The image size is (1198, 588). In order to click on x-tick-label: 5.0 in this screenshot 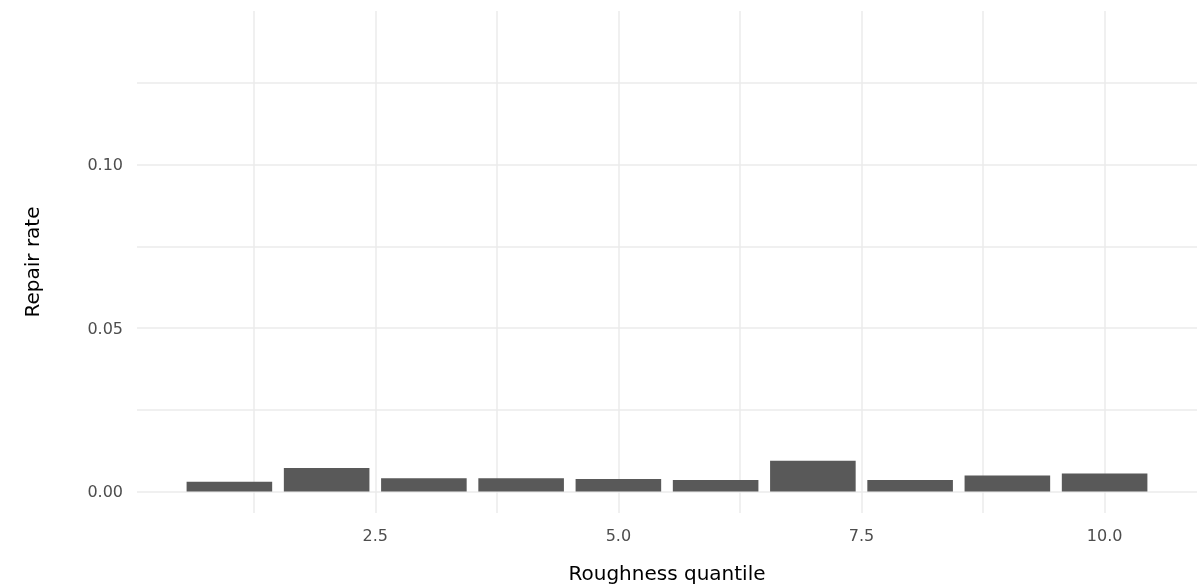, I will do `click(618, 535)`.